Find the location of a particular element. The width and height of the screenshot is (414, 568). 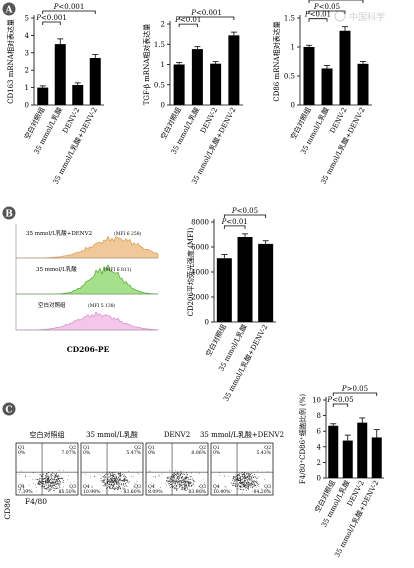

significance-bracket is located at coordinates (245, 216).